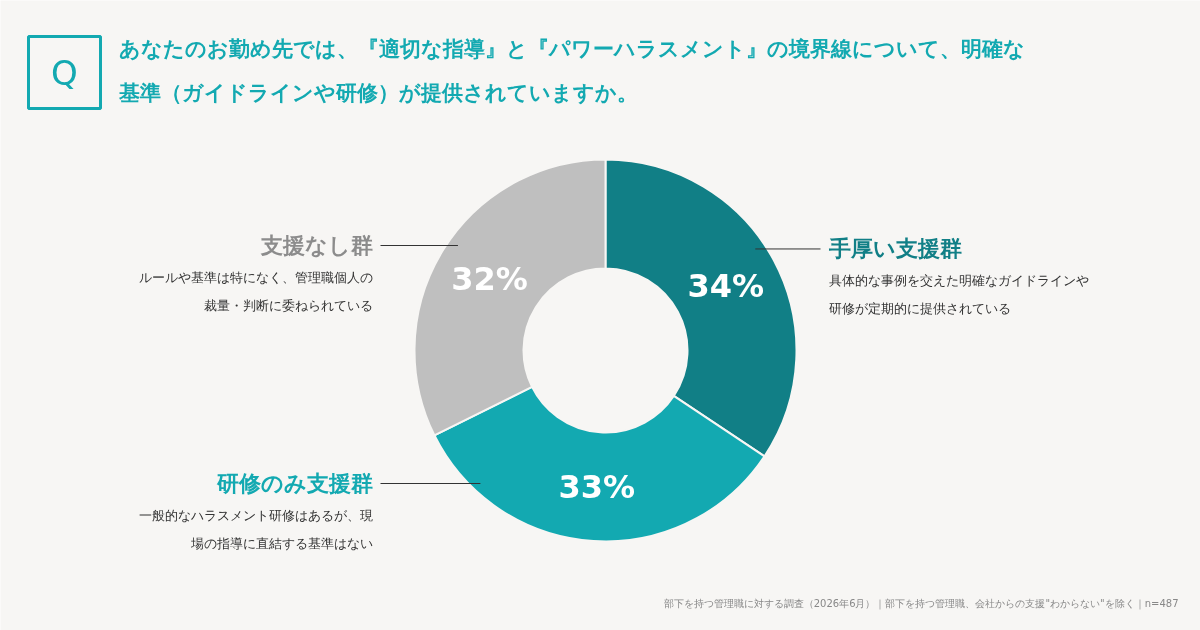  What do you see at coordinates (255, 529) in the screenshot?
I see `text: 一般的なハラスメント研修はあるが、現場の指導に直結する基準はない` at bounding box center [255, 529].